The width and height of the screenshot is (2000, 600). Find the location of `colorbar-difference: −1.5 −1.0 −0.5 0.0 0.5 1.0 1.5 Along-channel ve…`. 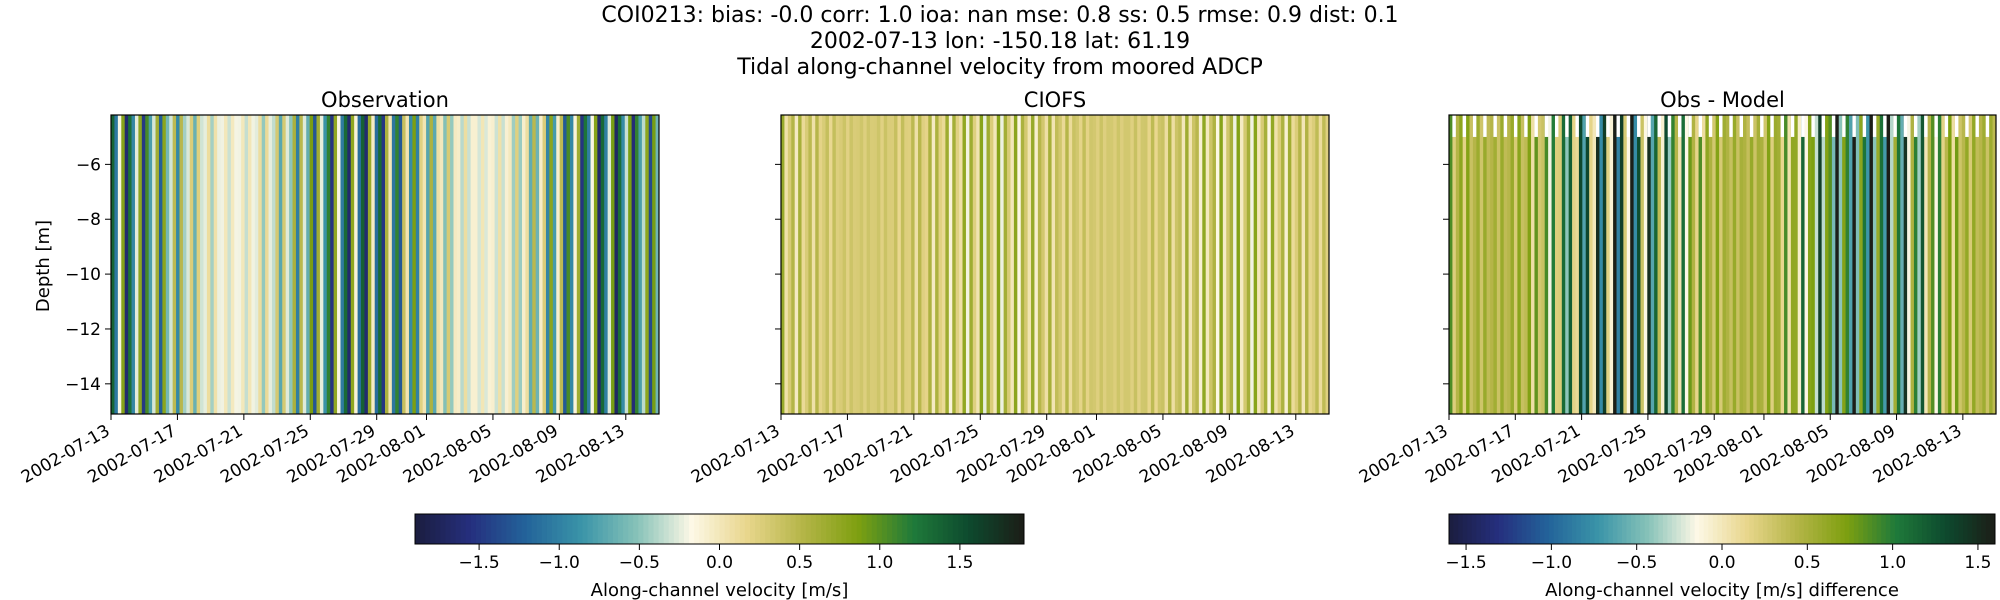

colorbar-difference: −1.5 −1.0 −0.5 0.0 0.5 1.0 1.5 Along-channel ve… is located at coordinates (1720, 556).